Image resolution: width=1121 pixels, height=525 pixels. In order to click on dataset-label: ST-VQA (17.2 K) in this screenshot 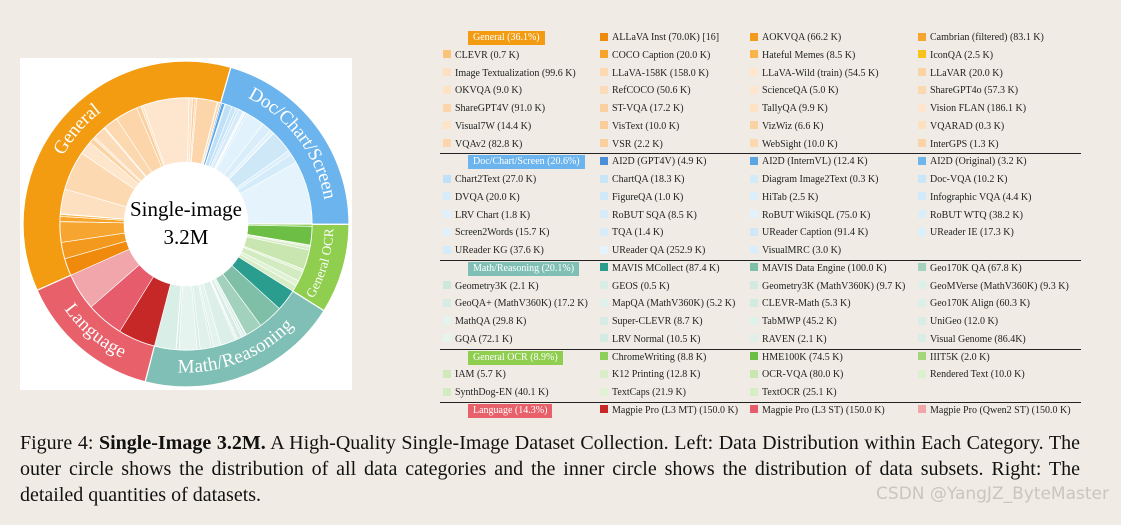, I will do `click(648, 108)`.